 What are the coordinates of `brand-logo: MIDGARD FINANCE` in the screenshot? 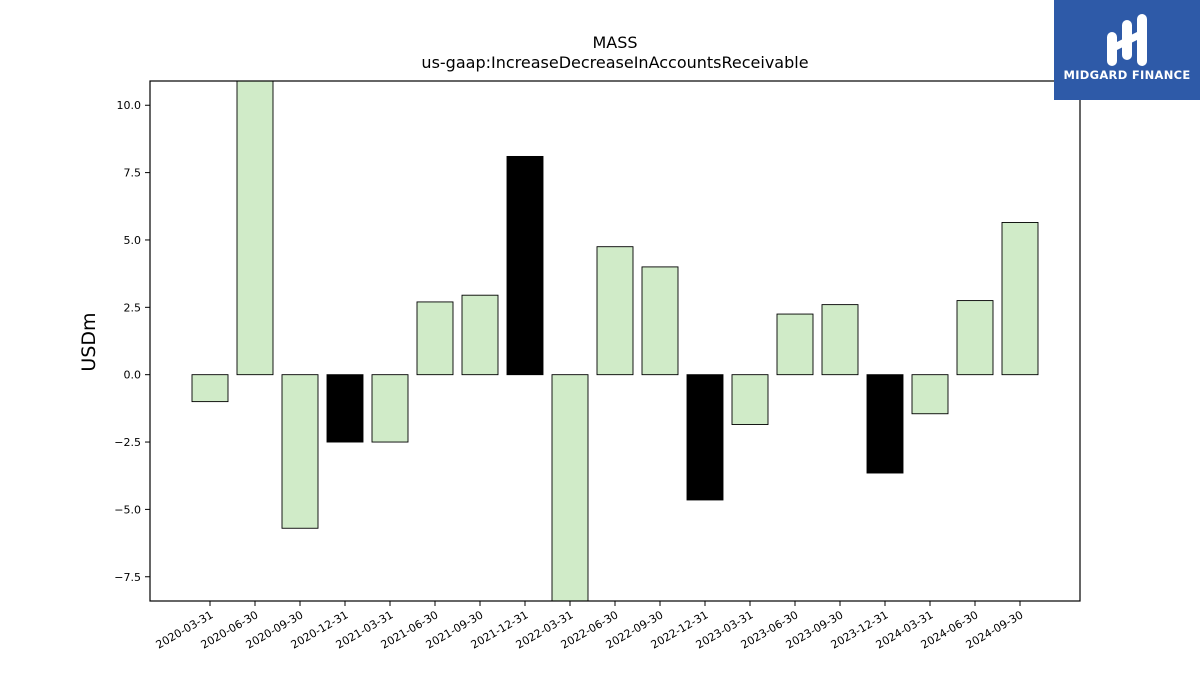 It's located at (1127, 50).